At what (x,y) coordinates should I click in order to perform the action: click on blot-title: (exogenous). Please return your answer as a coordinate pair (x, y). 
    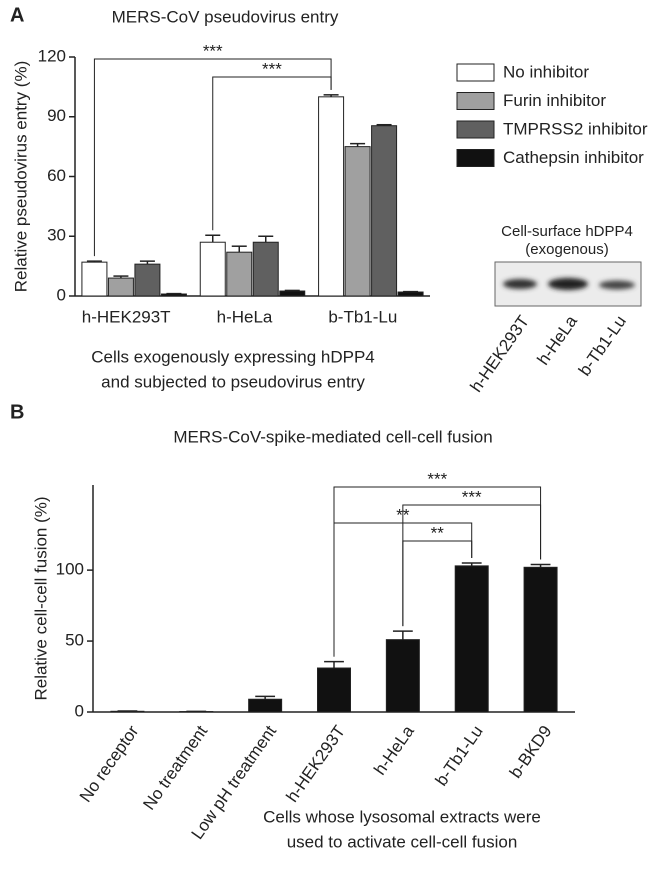
    Looking at the image, I should click on (566, 249).